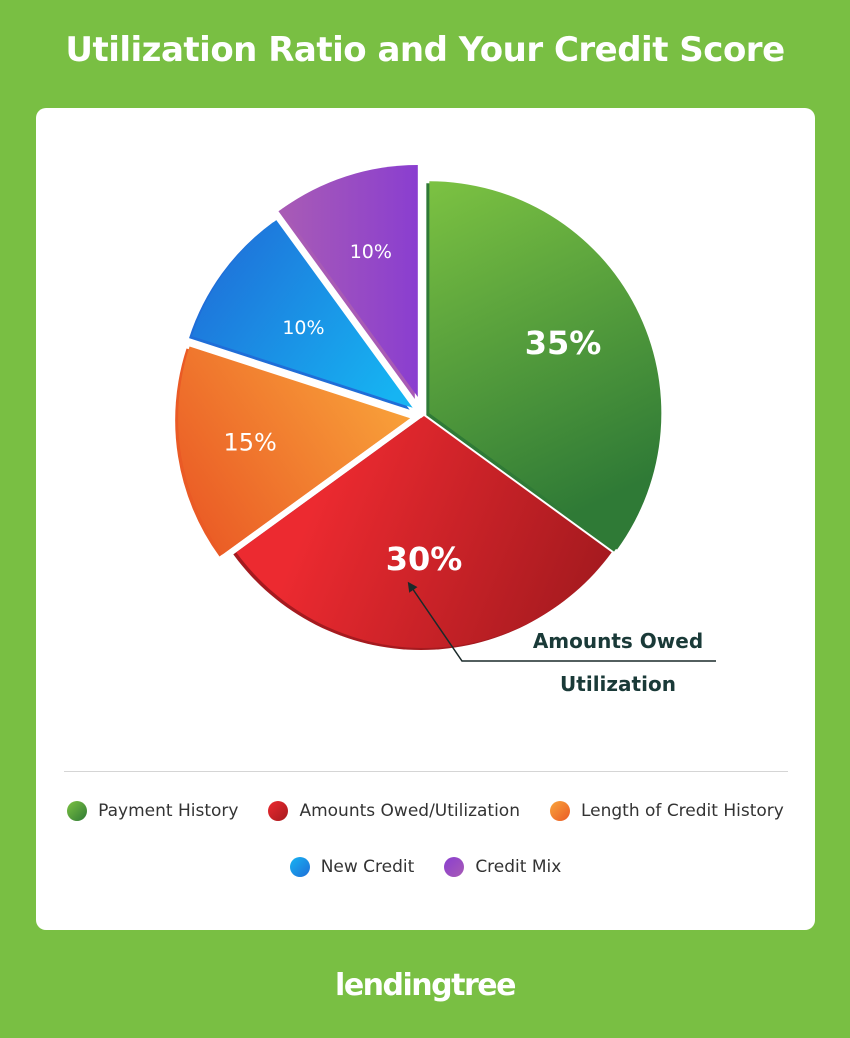  What do you see at coordinates (518, 867) in the screenshot?
I see `legend-label: Credit Mix` at bounding box center [518, 867].